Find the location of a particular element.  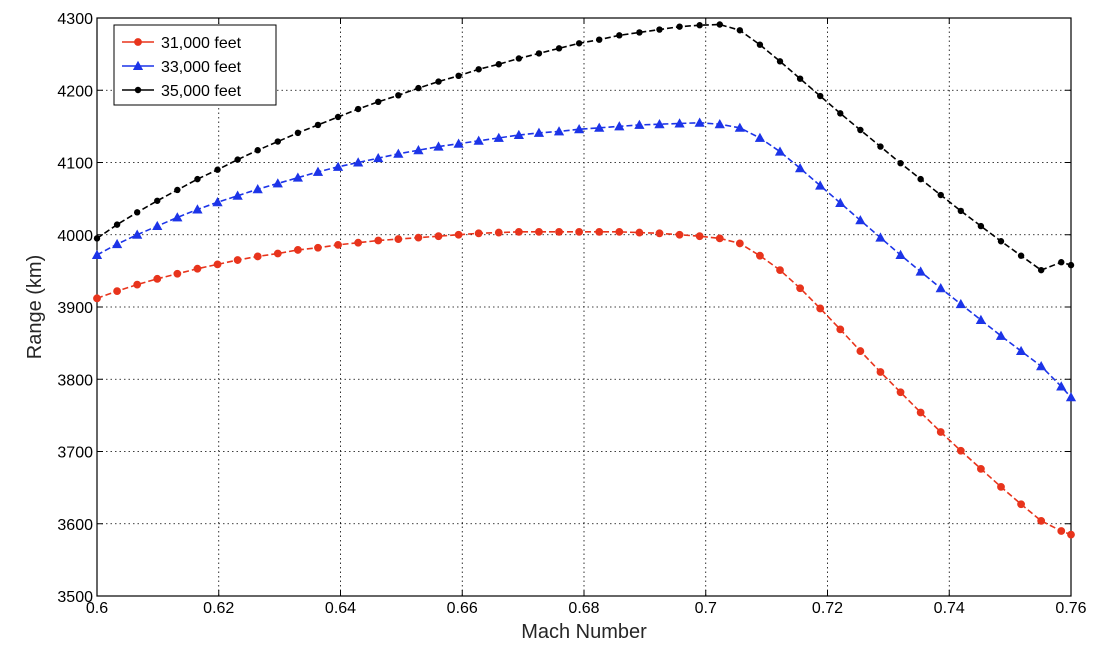

legend: 31,000 feet 33,000 feet 35,000 feet is located at coordinates (195, 65).